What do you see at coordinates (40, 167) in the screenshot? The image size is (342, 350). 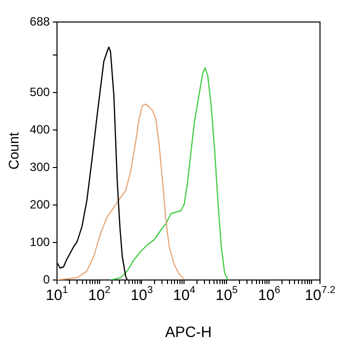 I see `y-tick-label: 300` at bounding box center [40, 167].